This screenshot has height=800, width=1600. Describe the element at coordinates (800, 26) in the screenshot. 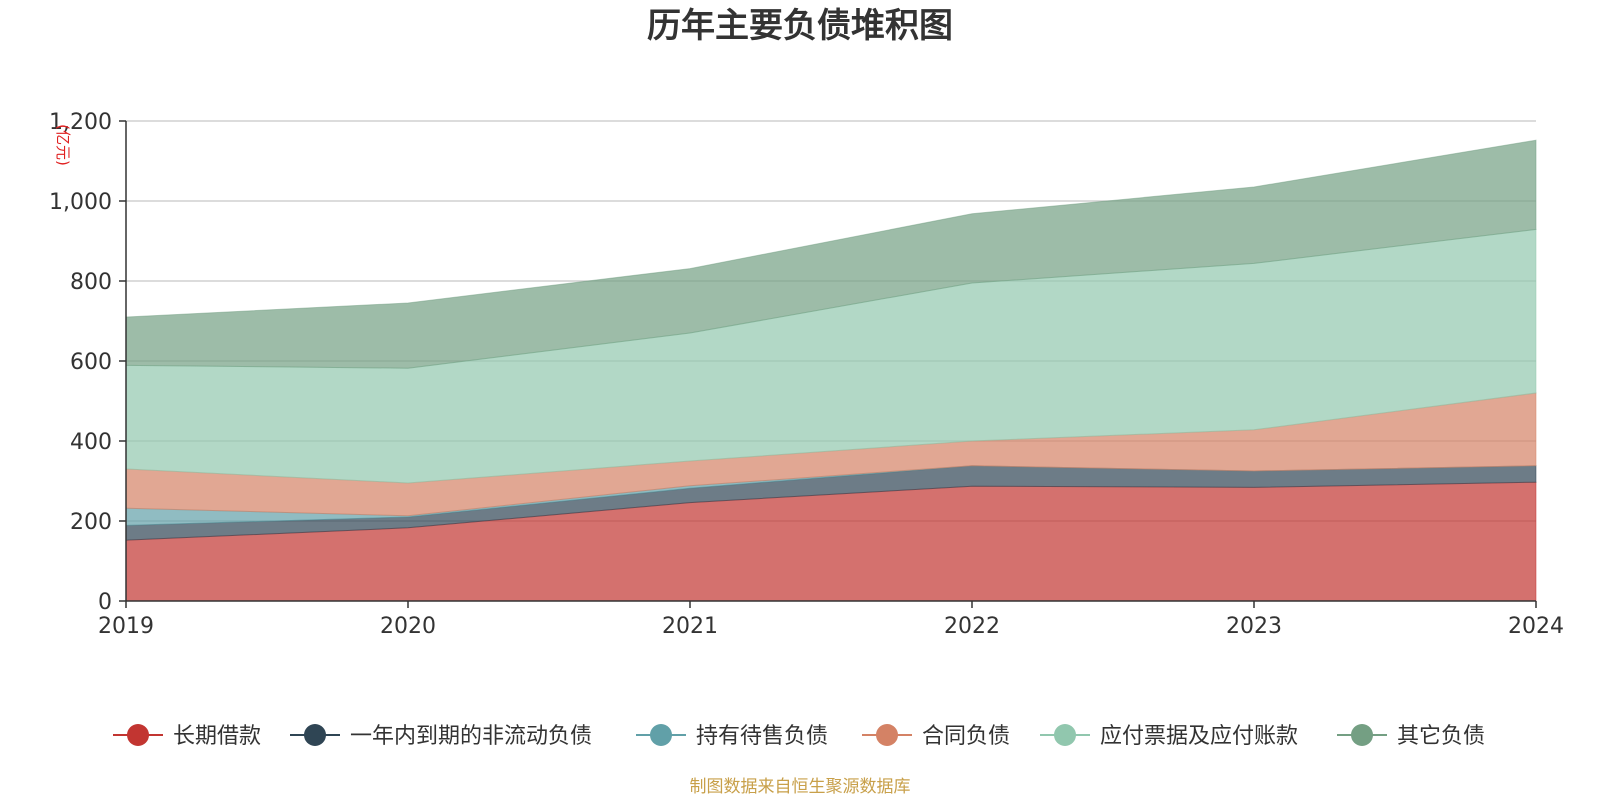

I see `chart-title: 历年主要负债堆积图` at that location.